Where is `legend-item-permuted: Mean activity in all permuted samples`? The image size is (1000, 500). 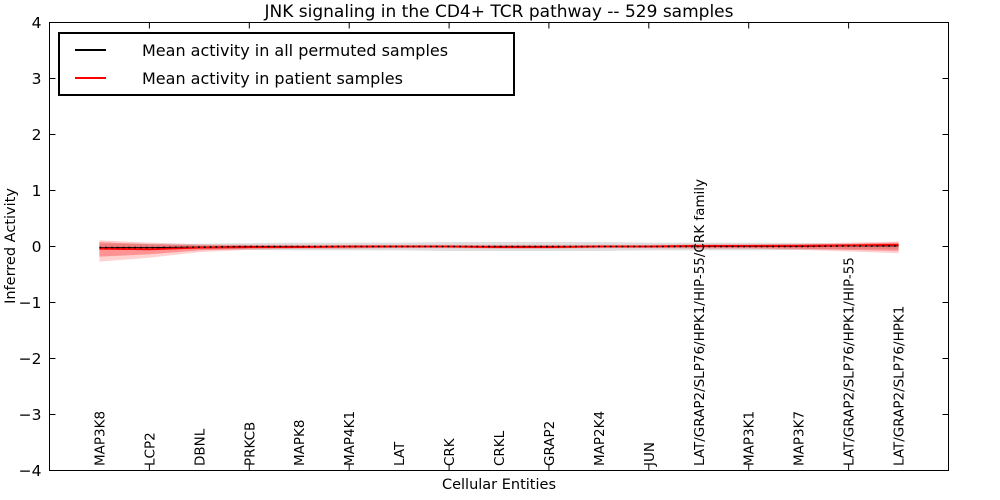 legend-item-permuted: Mean activity in all permuted samples is located at coordinates (286, 50).